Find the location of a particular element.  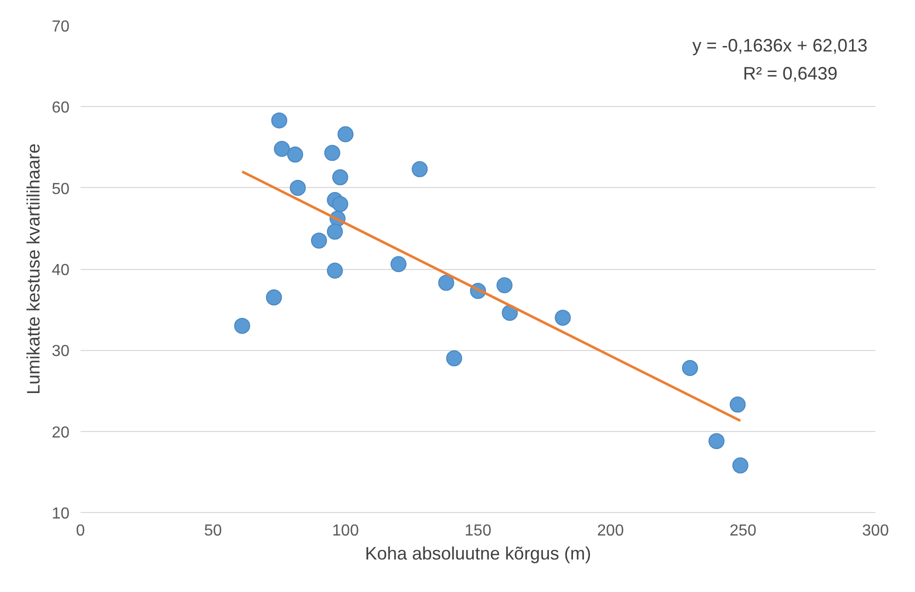

y-tick-label: 60 is located at coordinates (61, 108).